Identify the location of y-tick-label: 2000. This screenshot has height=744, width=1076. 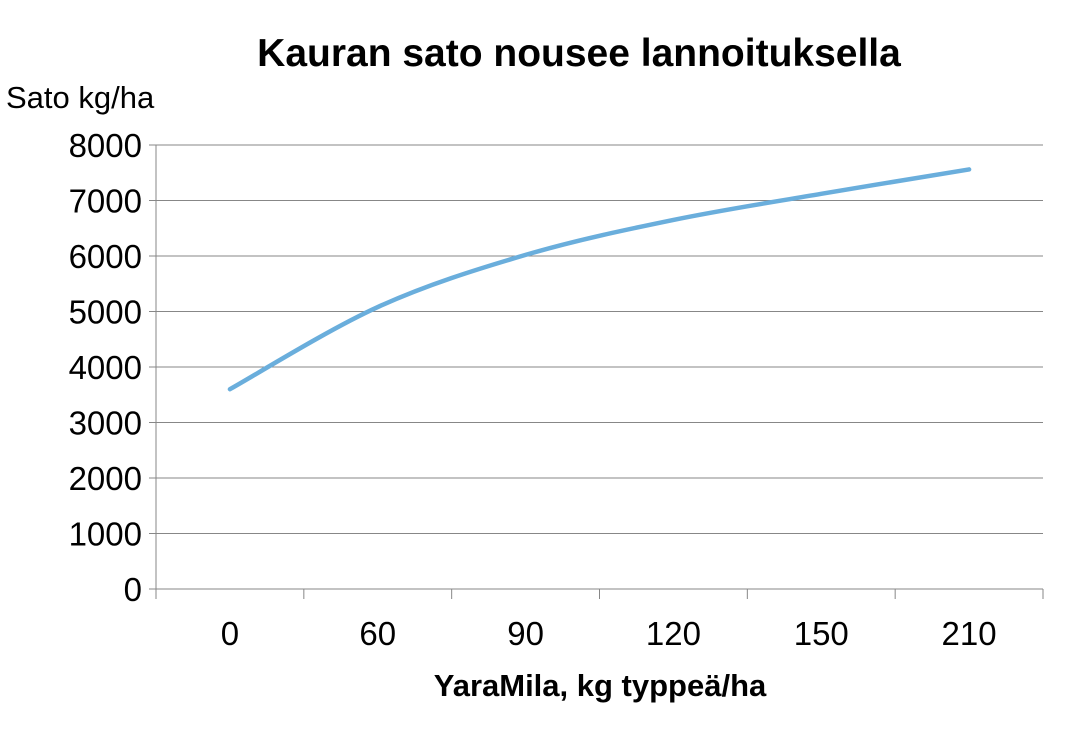
(105, 478).